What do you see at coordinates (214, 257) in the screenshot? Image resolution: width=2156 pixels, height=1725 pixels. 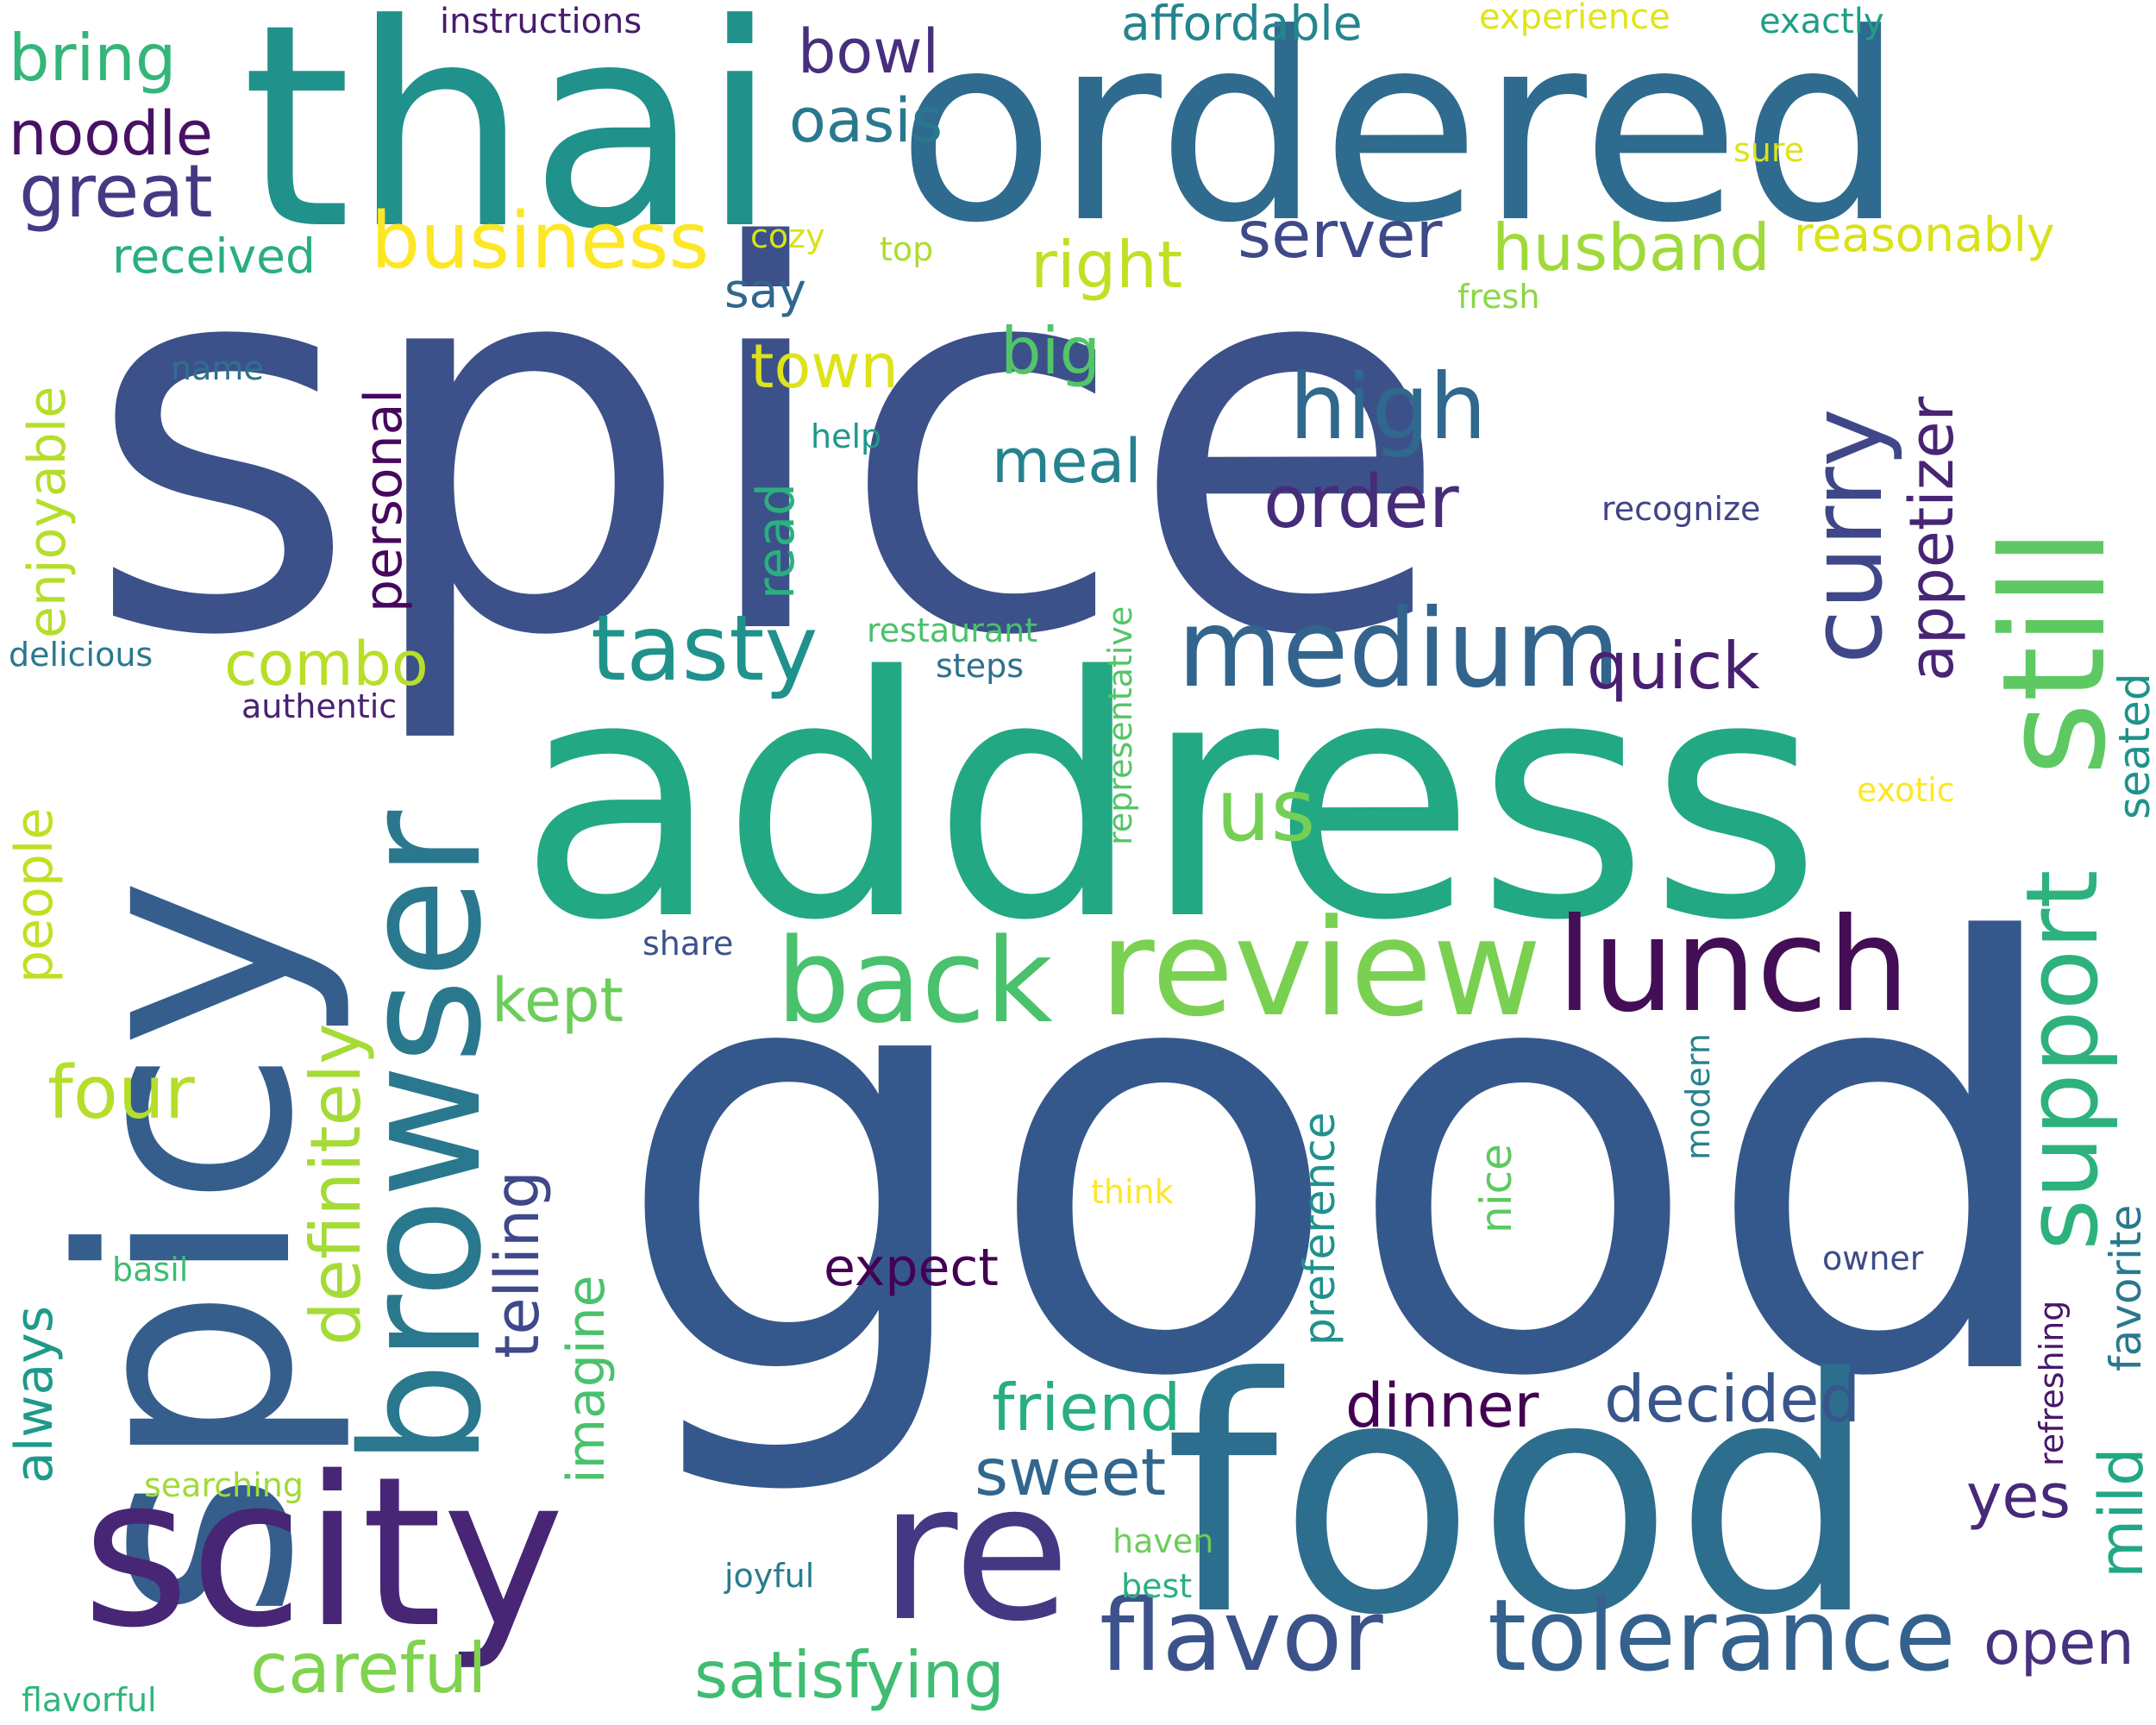 I see `word-received: received` at bounding box center [214, 257].